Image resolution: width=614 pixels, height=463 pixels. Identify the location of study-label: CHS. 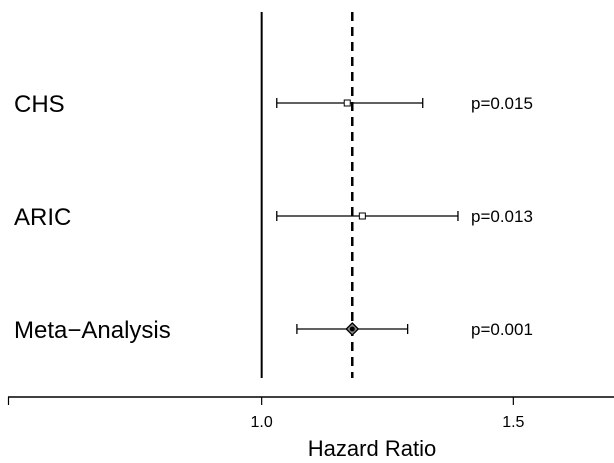
(39, 104).